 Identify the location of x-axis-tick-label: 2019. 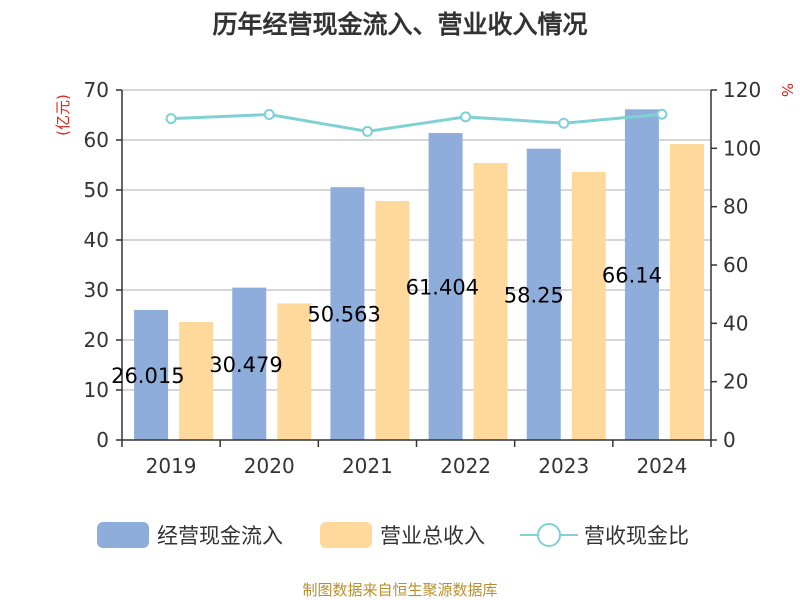
(171, 466).